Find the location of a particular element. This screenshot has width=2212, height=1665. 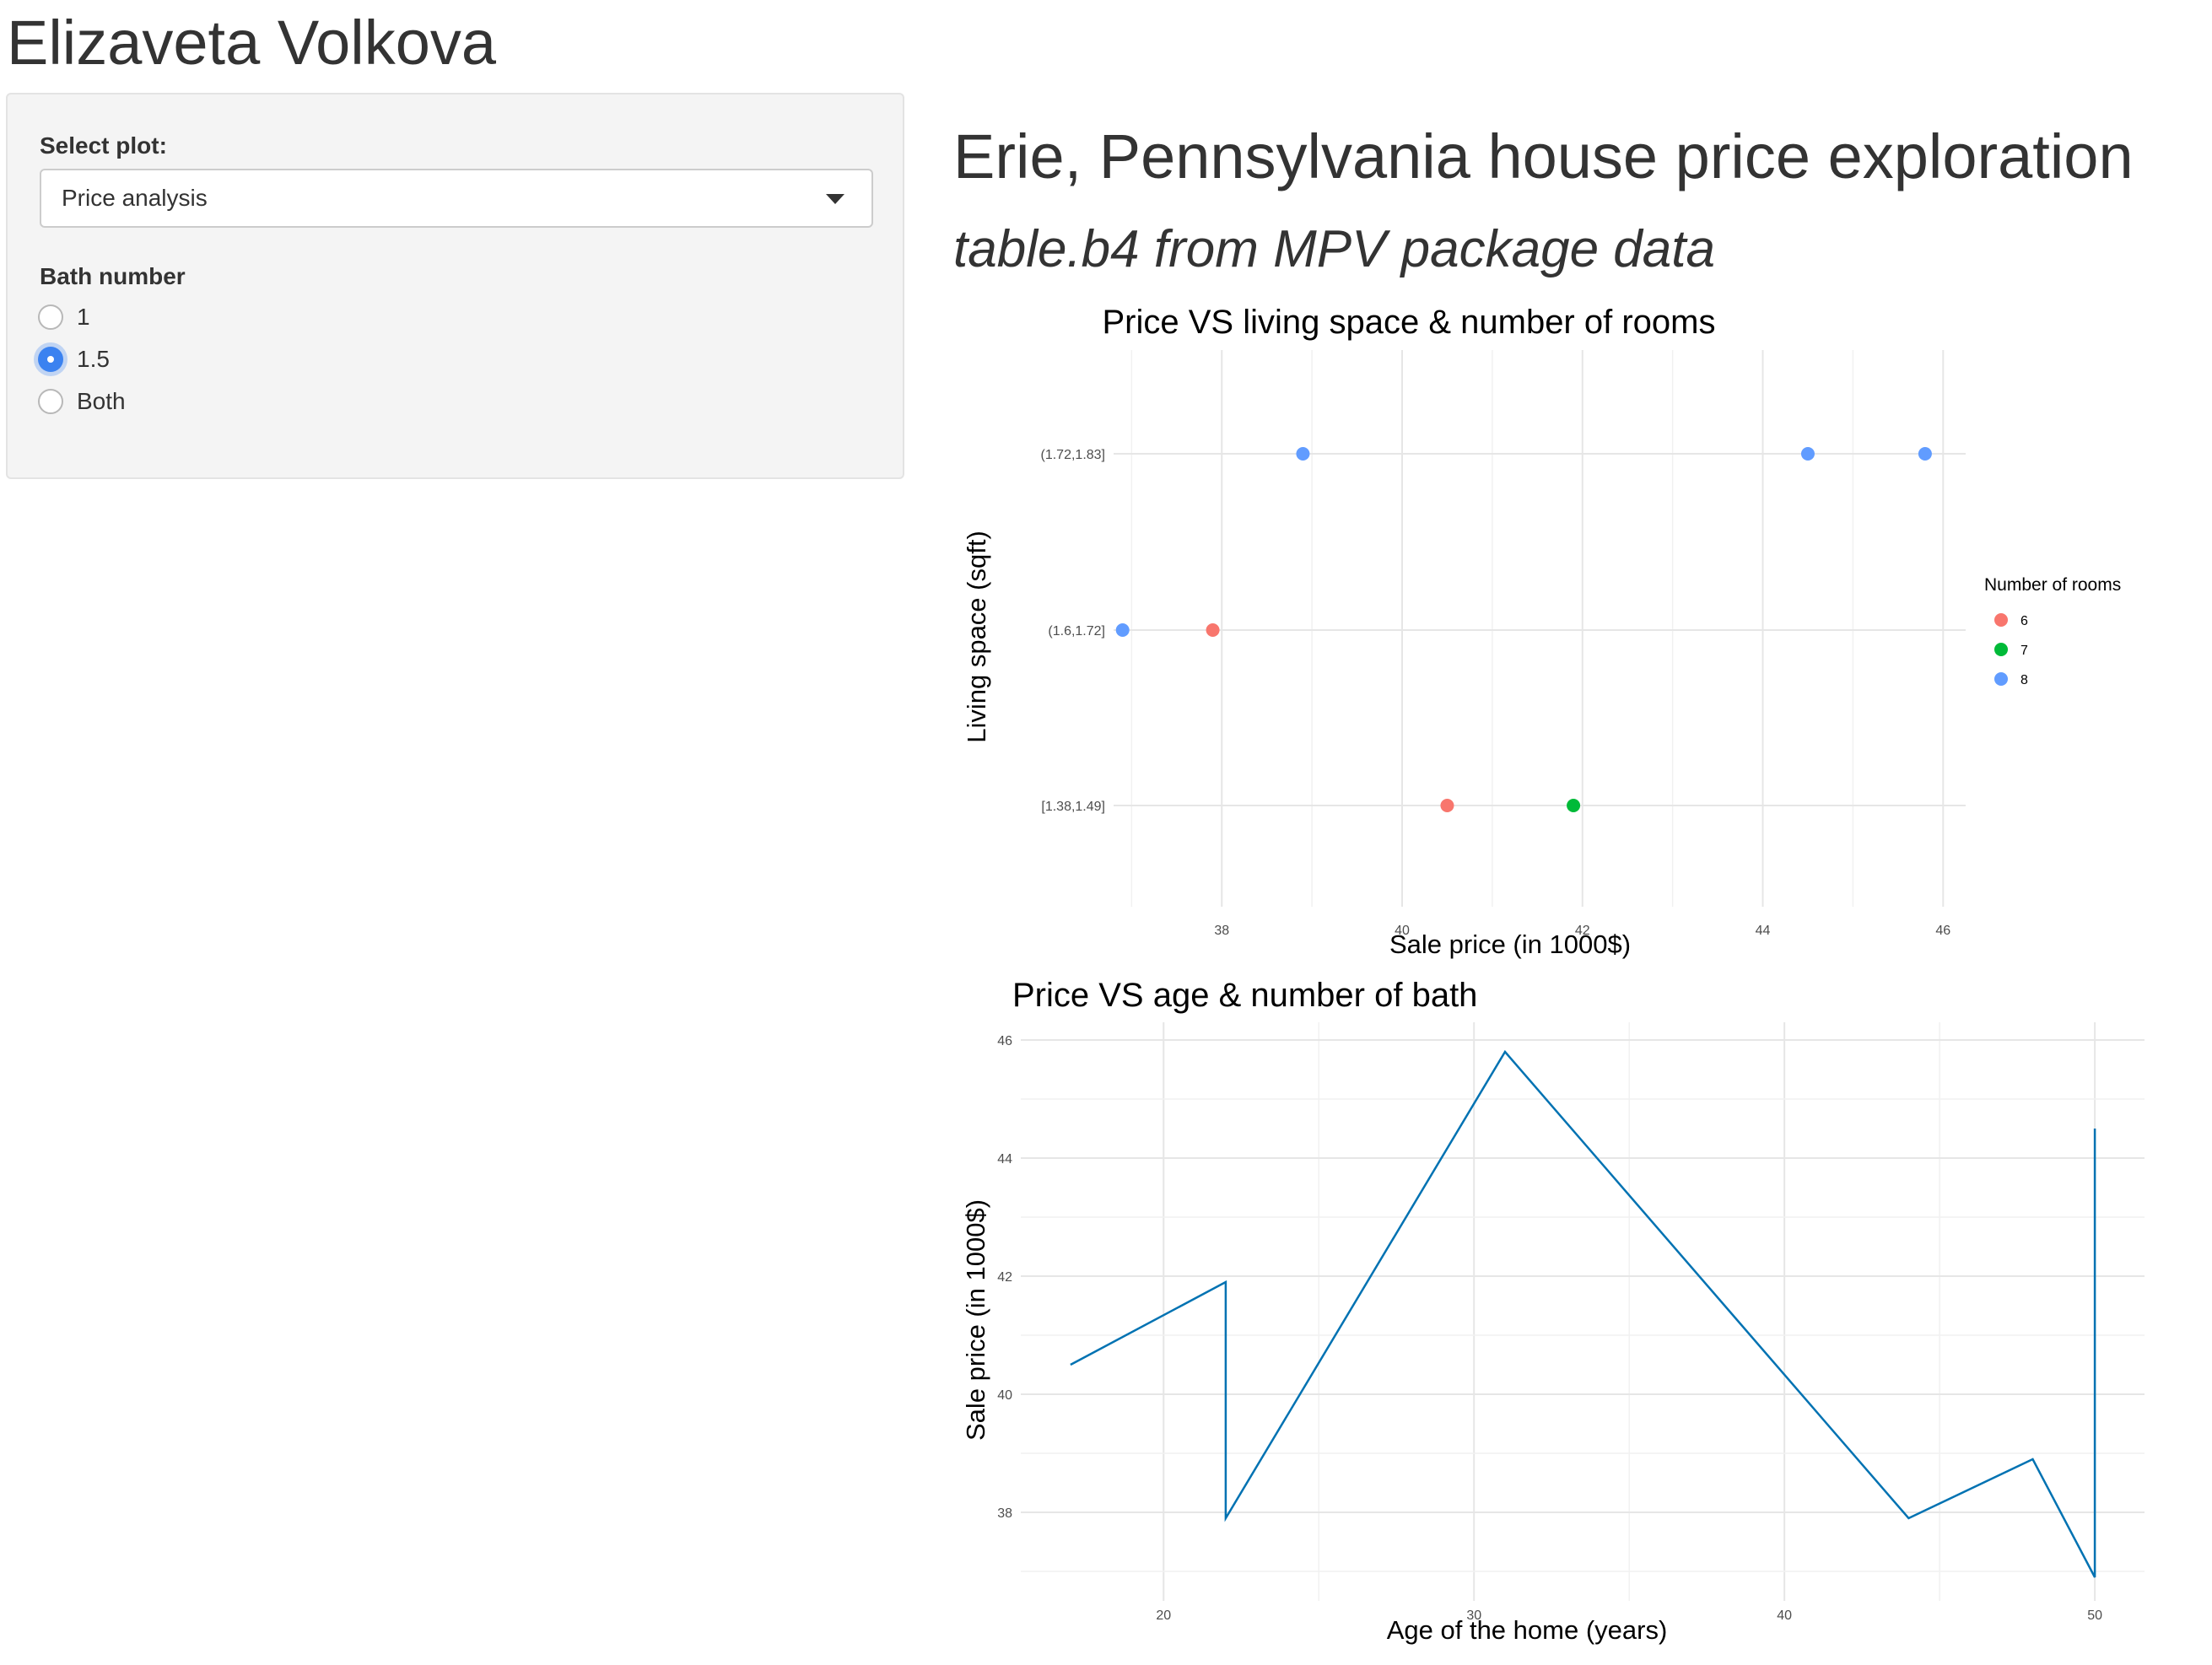

y-tick-label: 46 is located at coordinates (1004, 1041).